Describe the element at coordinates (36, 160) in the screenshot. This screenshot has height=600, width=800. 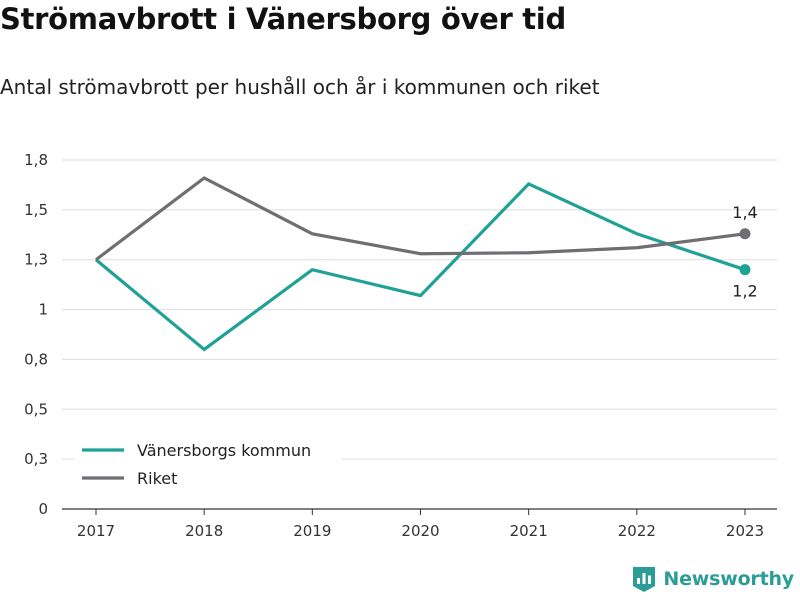
I see `y-tick-label: 1,8` at that location.